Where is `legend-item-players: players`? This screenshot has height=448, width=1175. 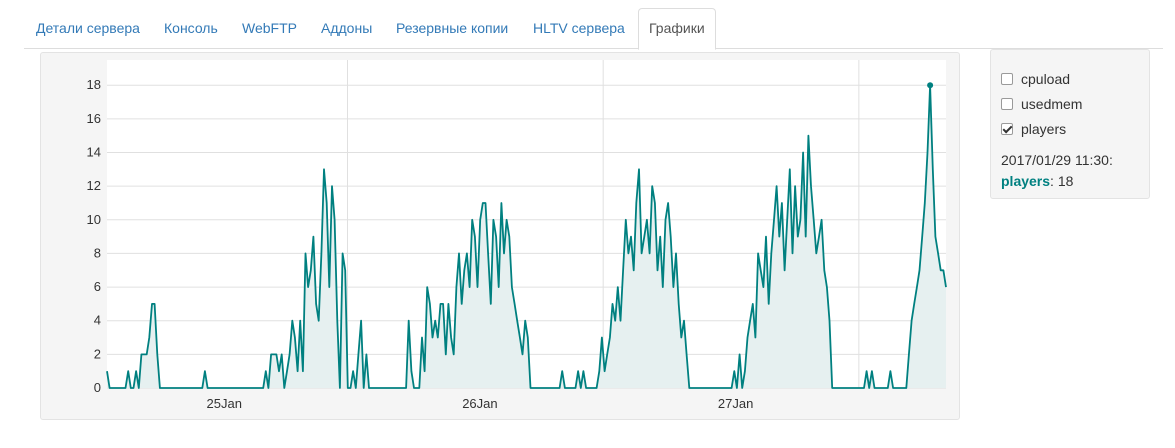 legend-item-players: players is located at coordinates (1033, 129).